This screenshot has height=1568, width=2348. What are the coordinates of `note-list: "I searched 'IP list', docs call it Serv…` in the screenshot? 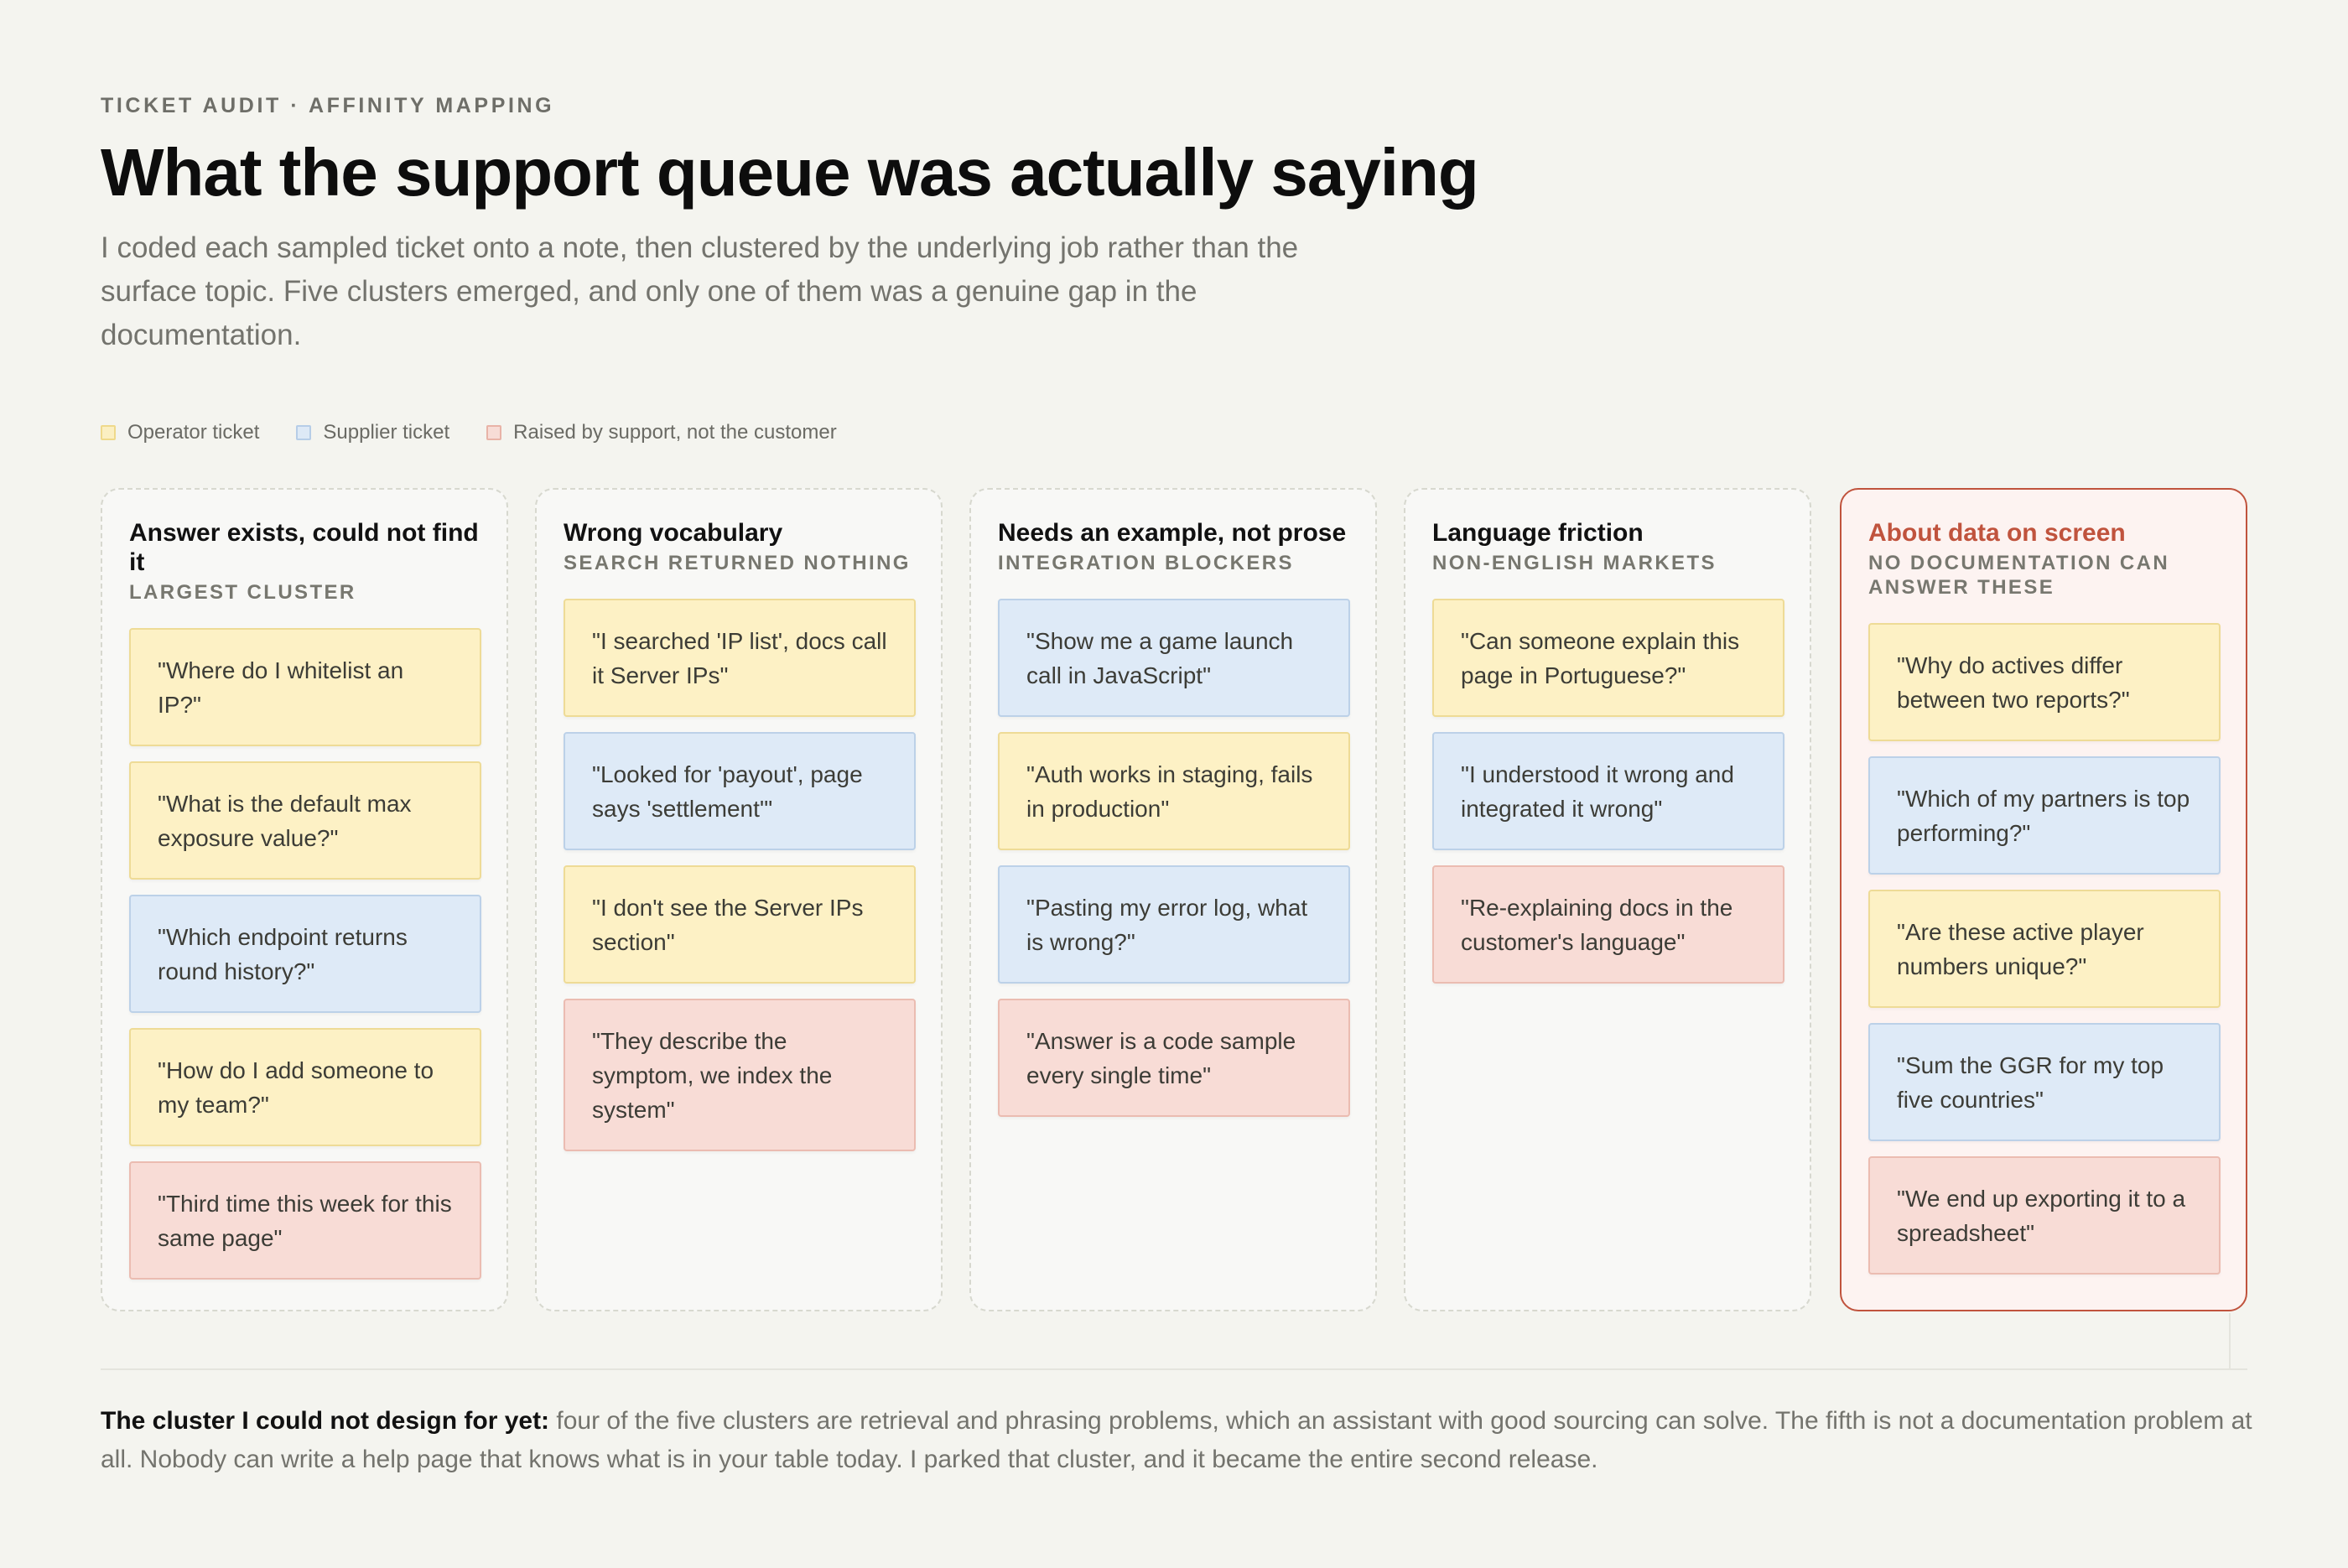 It's located at (740, 875).